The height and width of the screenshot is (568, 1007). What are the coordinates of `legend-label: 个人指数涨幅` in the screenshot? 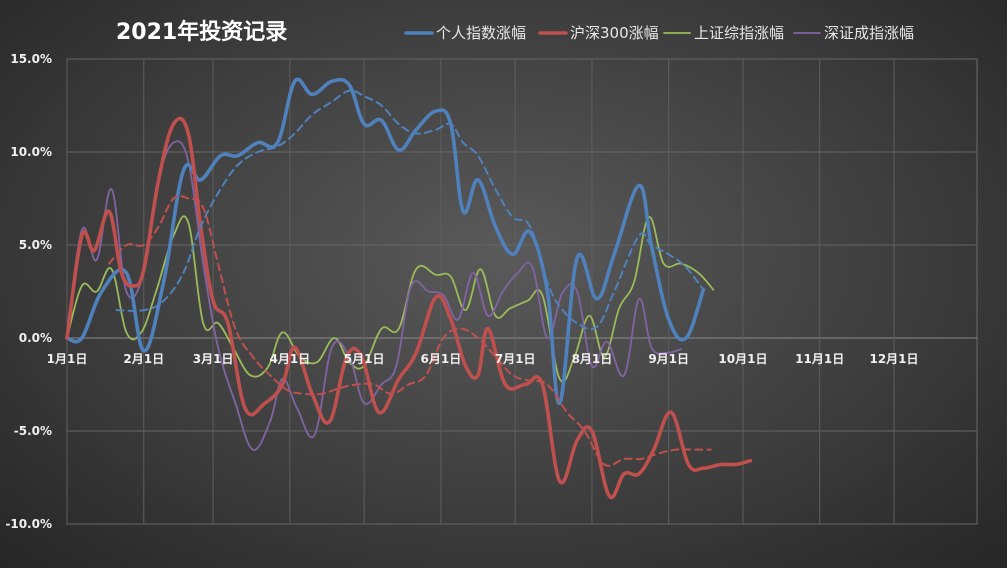 It's located at (481, 33).